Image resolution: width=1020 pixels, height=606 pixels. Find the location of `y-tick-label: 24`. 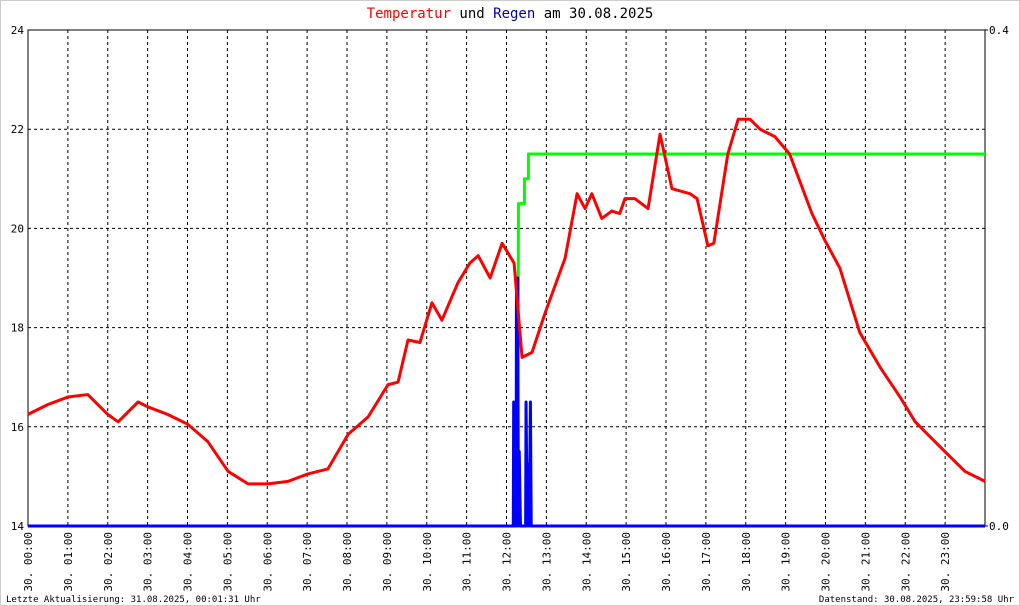

y-tick-label: 24 is located at coordinates (18, 30).